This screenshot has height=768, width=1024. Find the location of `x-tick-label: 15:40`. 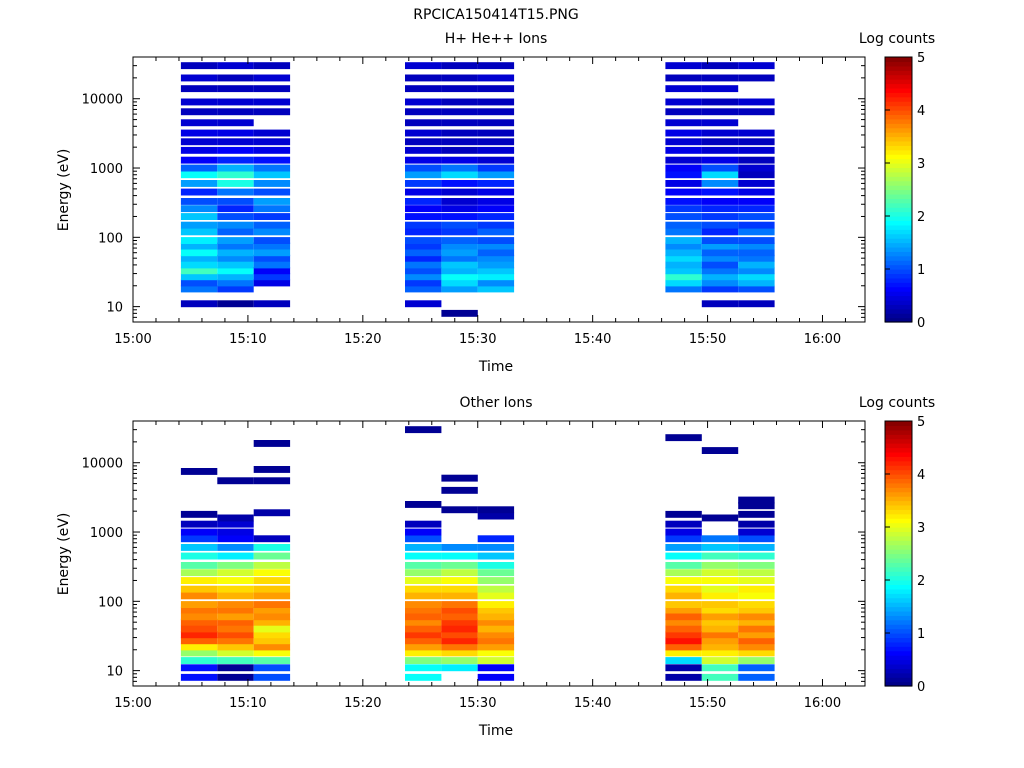

x-tick-label: 15:40 is located at coordinates (592, 339).